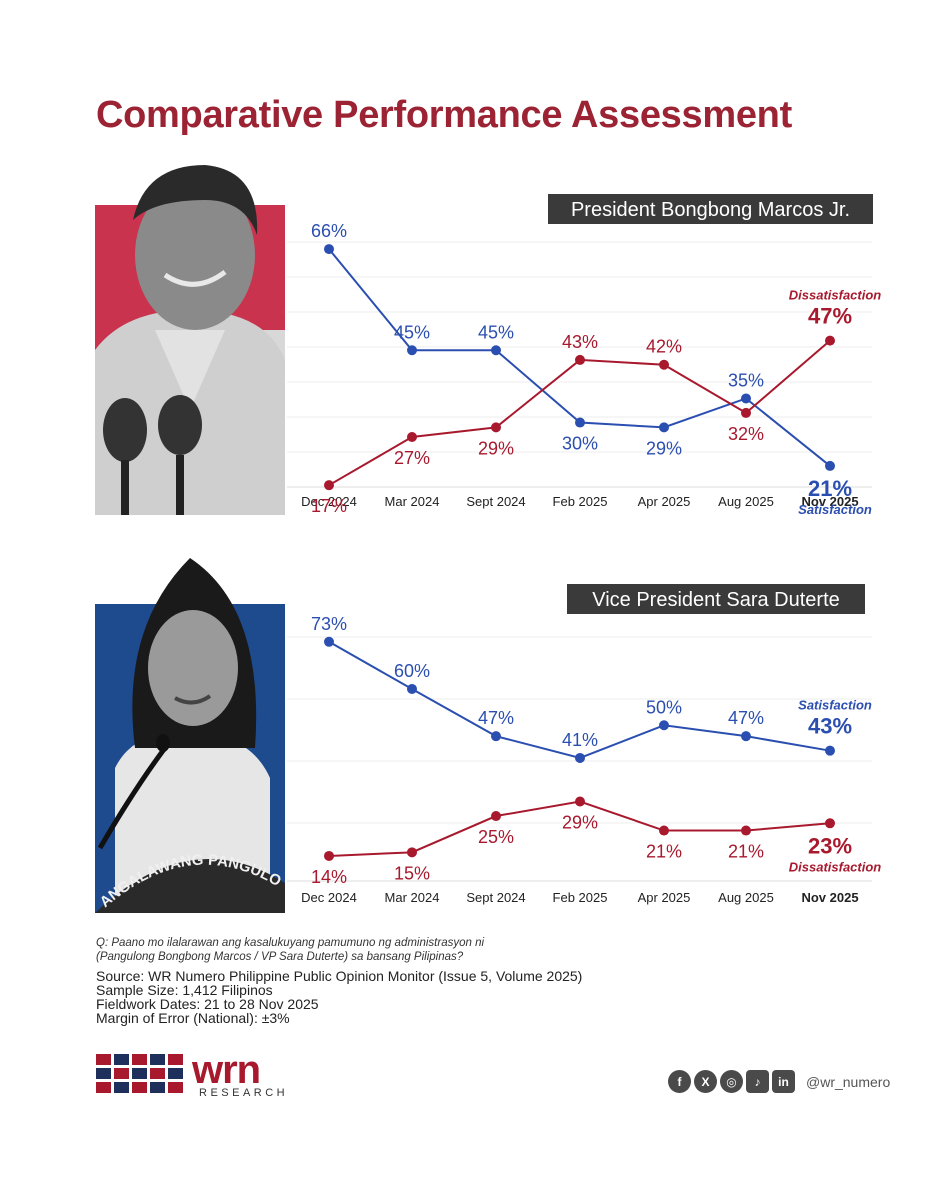  Describe the element at coordinates (243, 1093) in the screenshot. I see `logo-subtitle: RESEARCH` at that location.